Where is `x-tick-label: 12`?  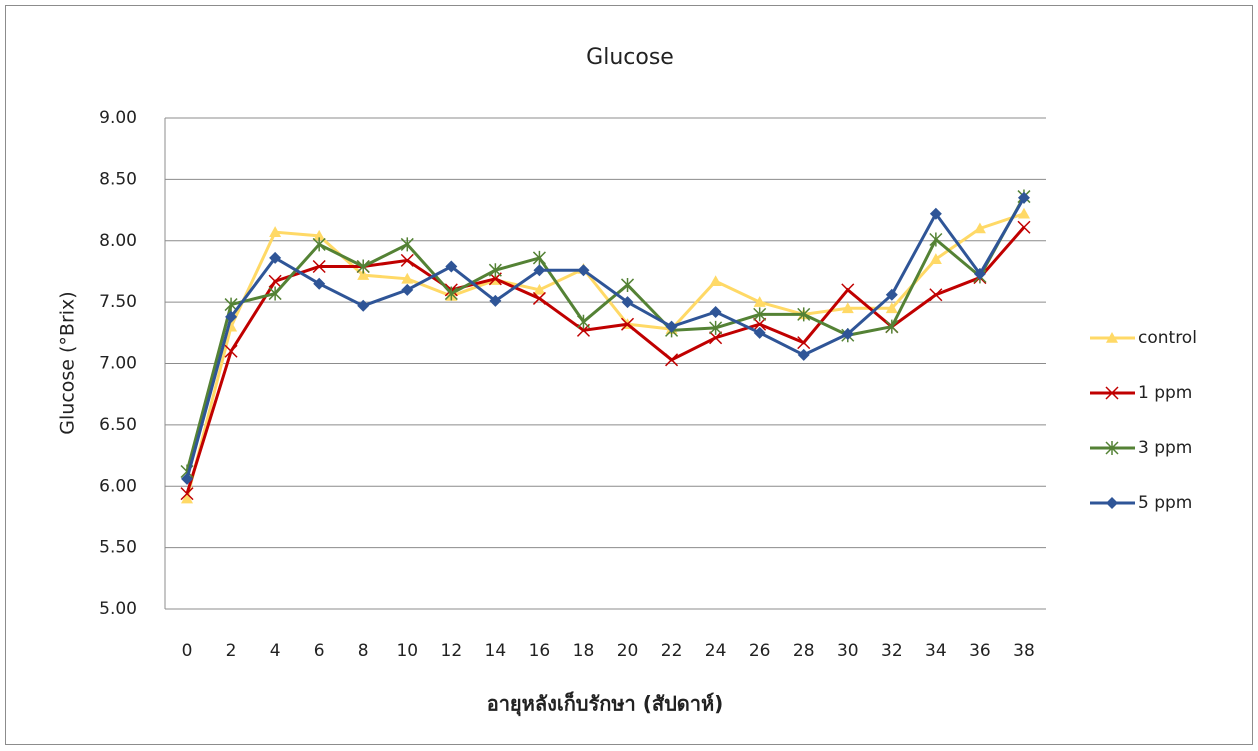 x-tick-label: 12 is located at coordinates (452, 651).